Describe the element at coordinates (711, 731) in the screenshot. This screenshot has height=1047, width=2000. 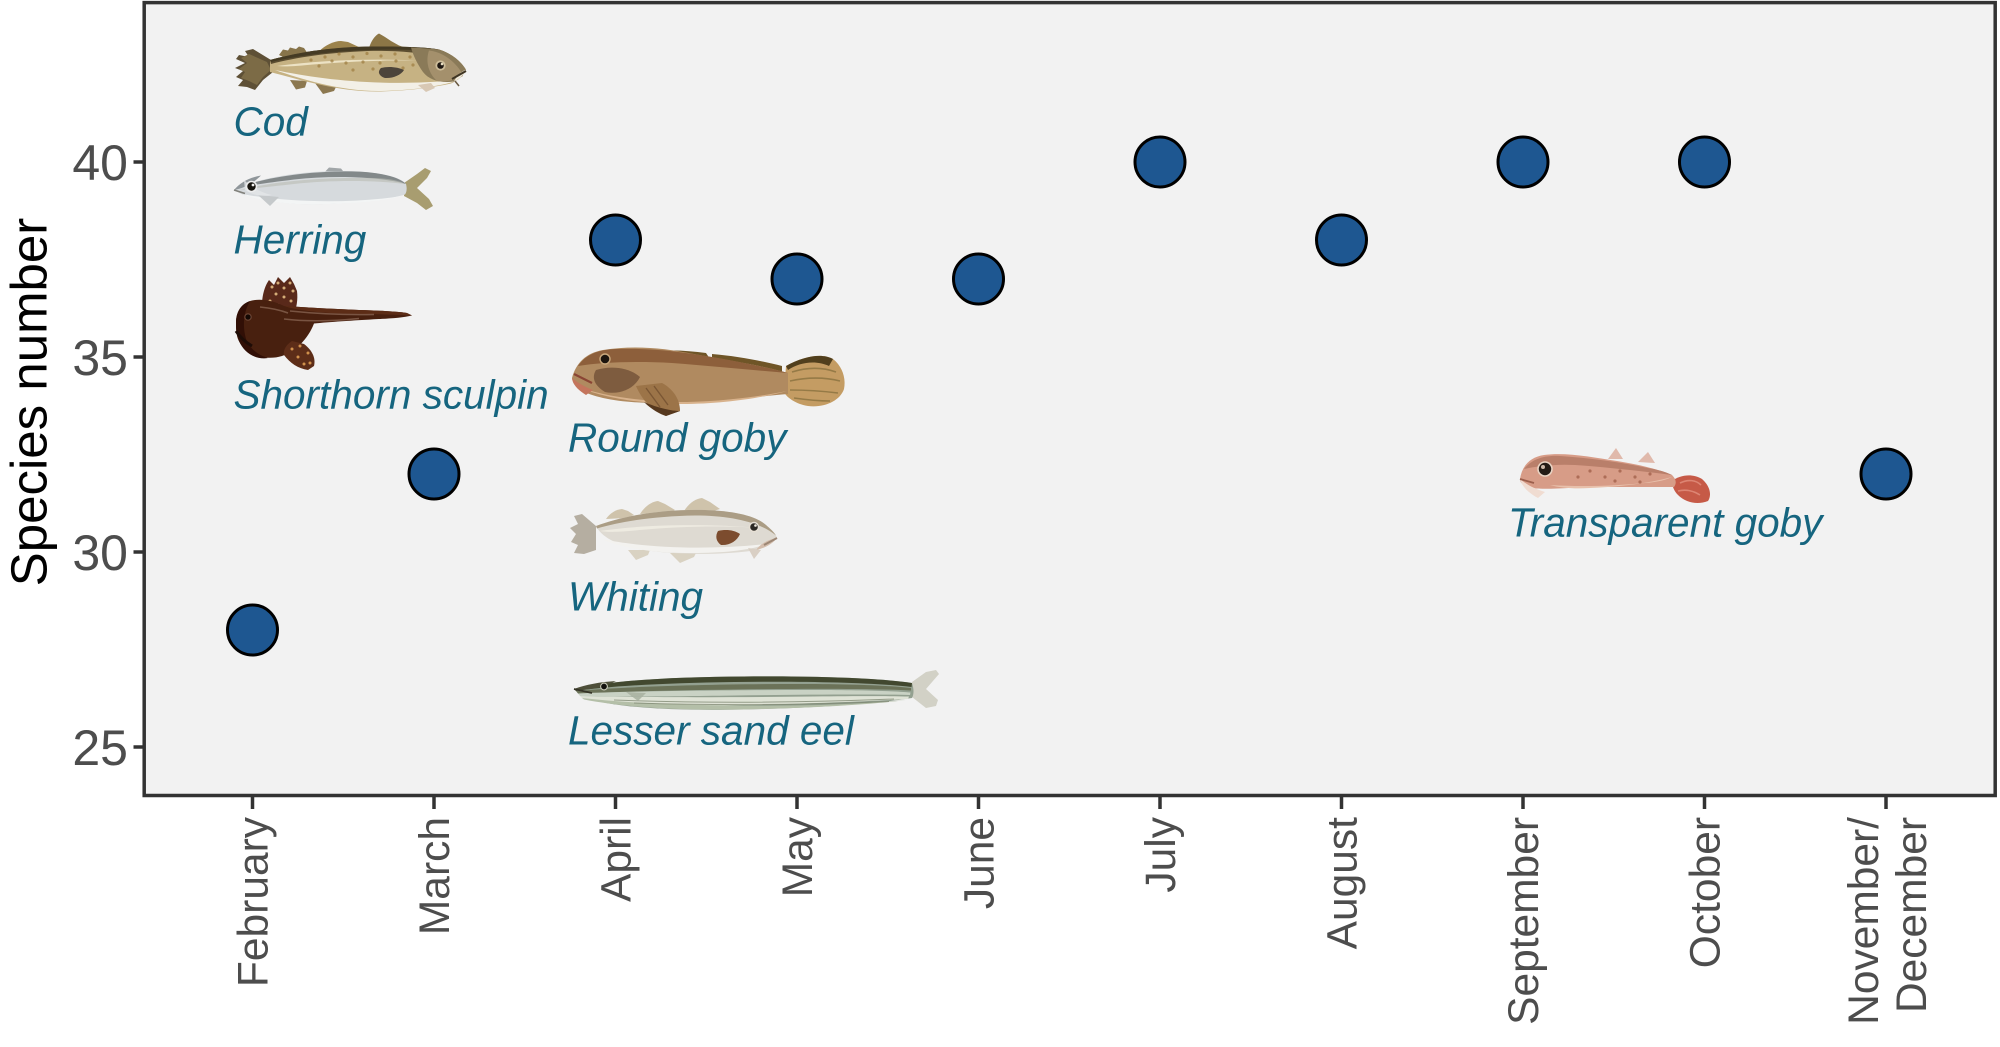
I see `svg-text: Lesser sand eel` at that location.